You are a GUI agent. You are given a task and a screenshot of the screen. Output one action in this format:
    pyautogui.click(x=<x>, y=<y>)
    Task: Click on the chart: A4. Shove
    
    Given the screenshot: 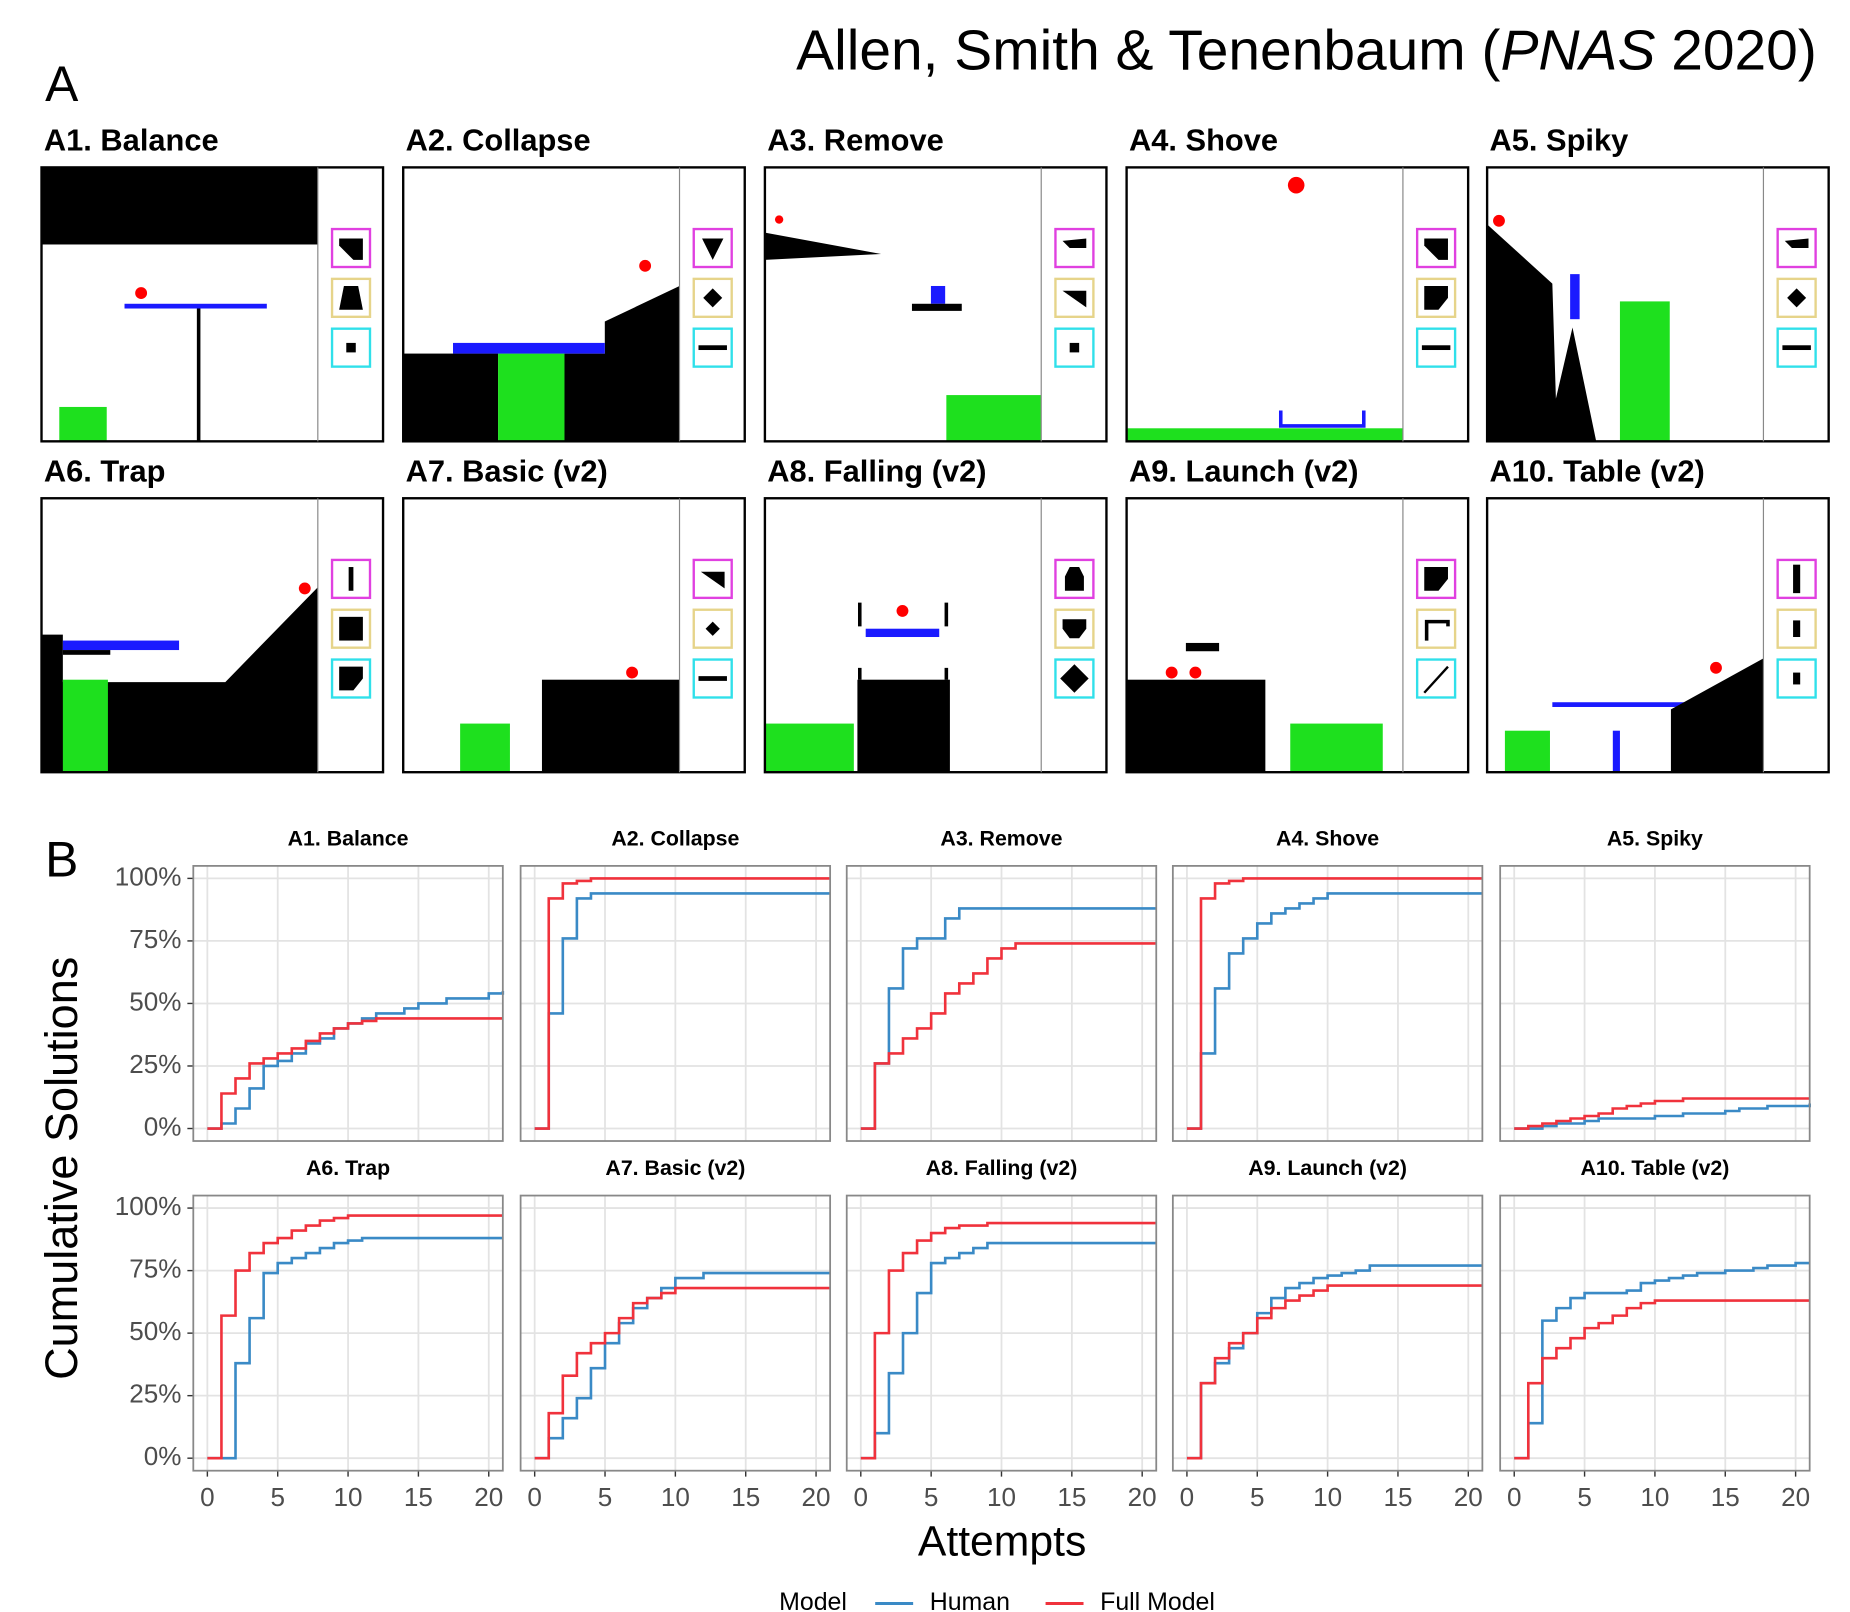 What is the action you would take?
    pyautogui.click(x=1327, y=984)
    